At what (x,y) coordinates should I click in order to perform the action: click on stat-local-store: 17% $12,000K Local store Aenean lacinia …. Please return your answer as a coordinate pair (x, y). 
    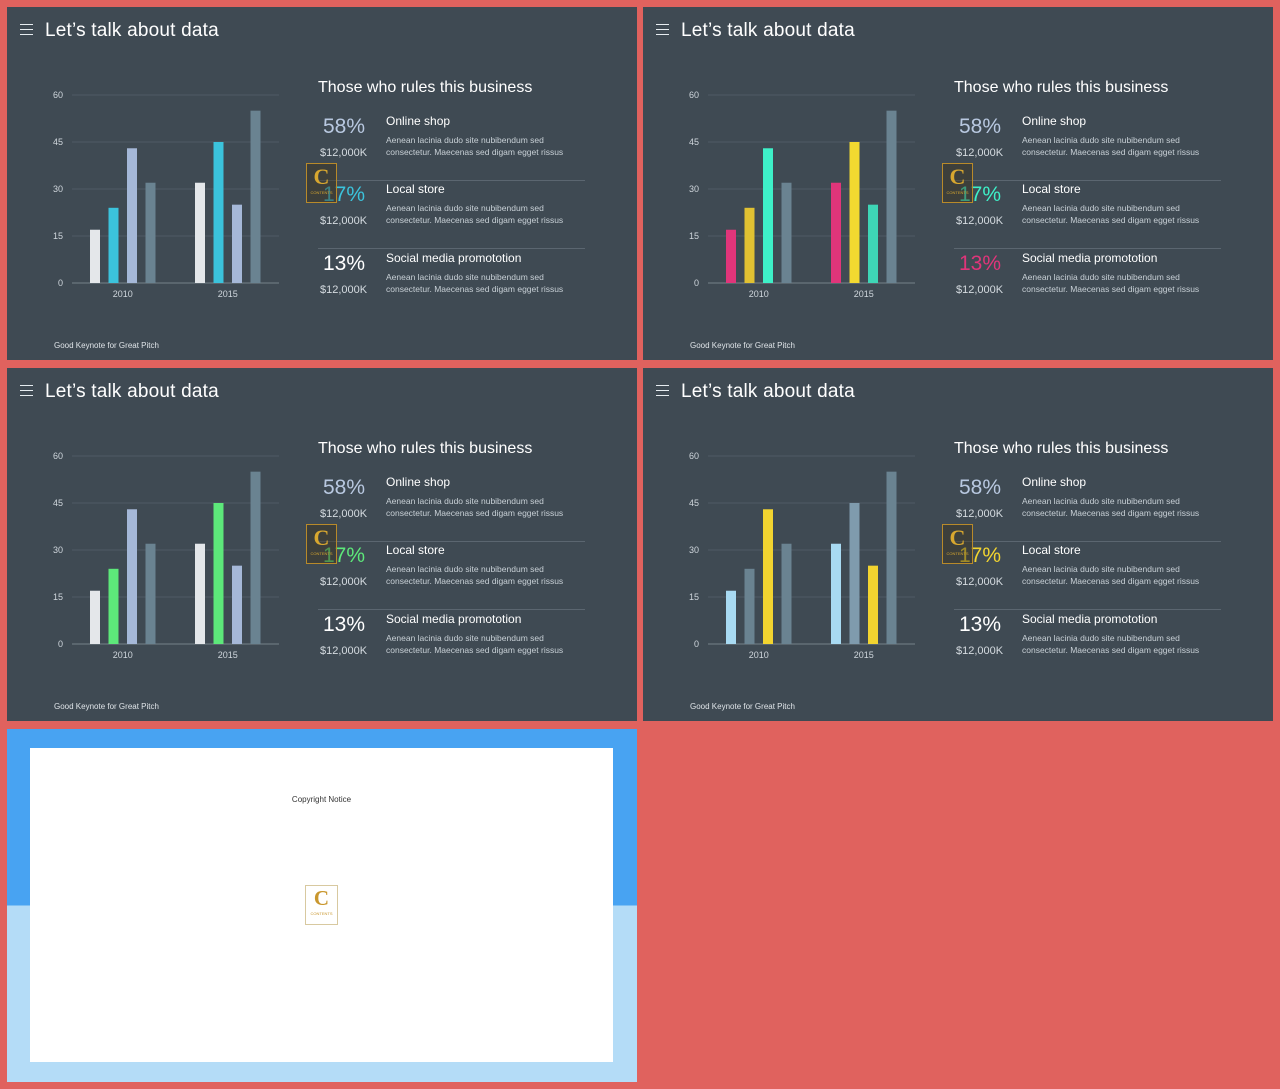
    Looking at the image, I should click on (451, 215).